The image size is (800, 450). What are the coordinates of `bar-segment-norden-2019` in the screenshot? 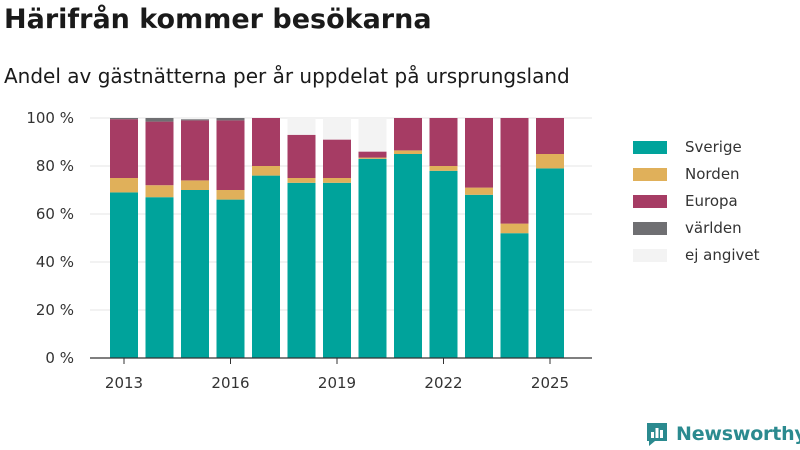 It's located at (337, 180).